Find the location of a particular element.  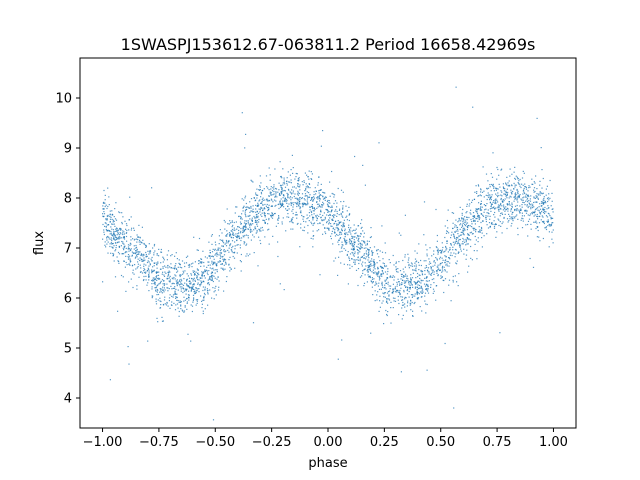

x-tick-label: −0.25 is located at coordinates (272, 442).